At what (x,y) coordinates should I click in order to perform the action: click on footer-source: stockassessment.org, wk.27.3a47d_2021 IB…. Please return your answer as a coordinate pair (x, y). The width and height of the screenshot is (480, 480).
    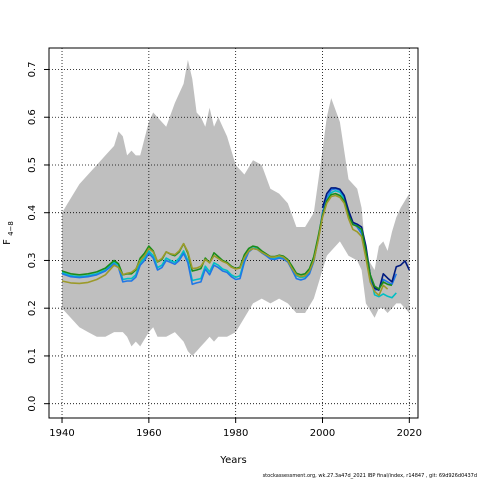
    Looking at the image, I should click on (369, 476).